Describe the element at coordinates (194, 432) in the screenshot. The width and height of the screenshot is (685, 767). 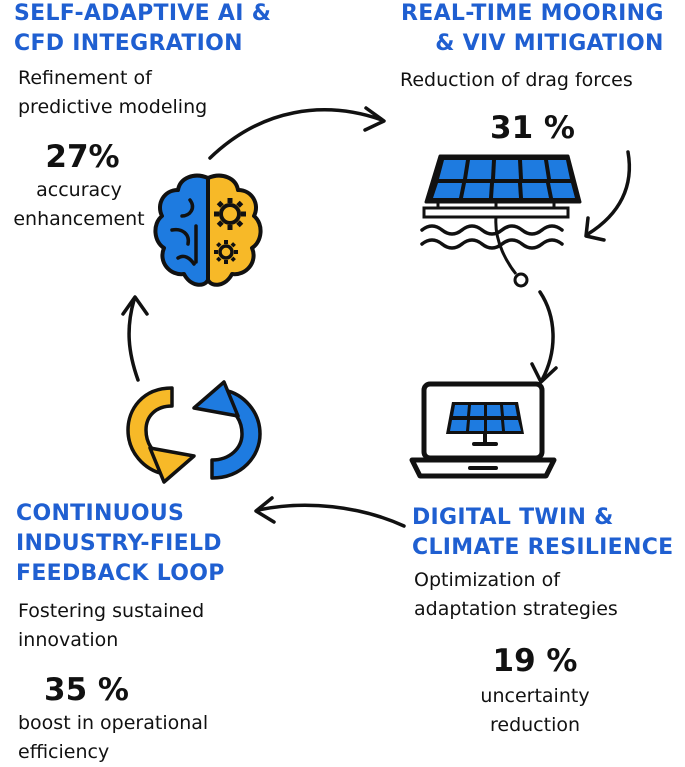
I see `refresh-cycle-icon` at that location.